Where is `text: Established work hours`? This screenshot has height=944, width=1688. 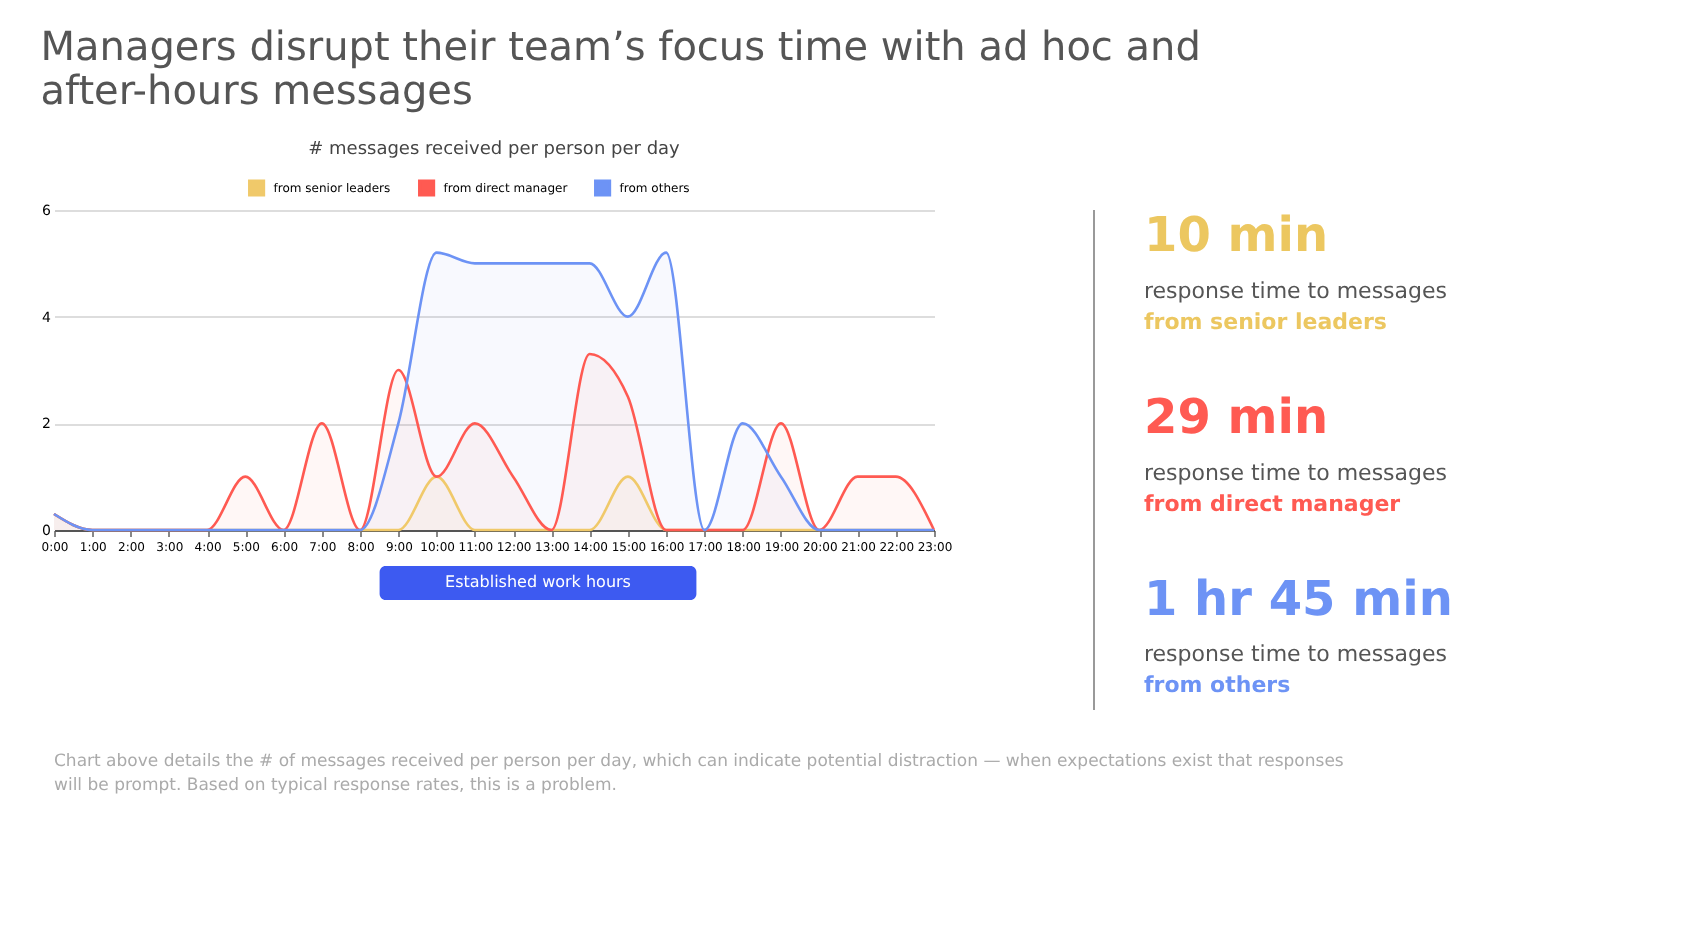
text: Established work hours is located at coordinates (538, 582).